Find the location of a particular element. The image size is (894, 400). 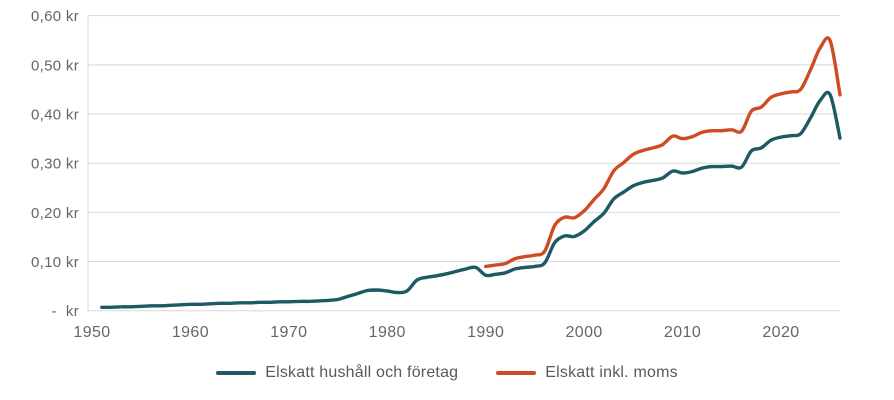

y-axis-tick-label: 0,30 kr is located at coordinates (55, 164).